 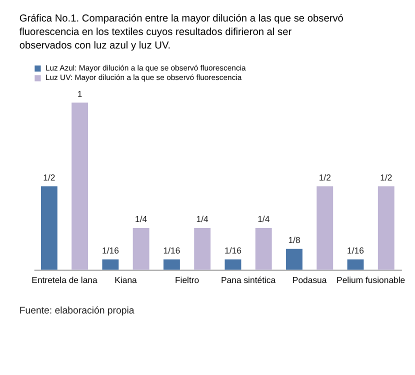 What do you see at coordinates (294, 240) in the screenshot?
I see `data-label: 1/8` at bounding box center [294, 240].